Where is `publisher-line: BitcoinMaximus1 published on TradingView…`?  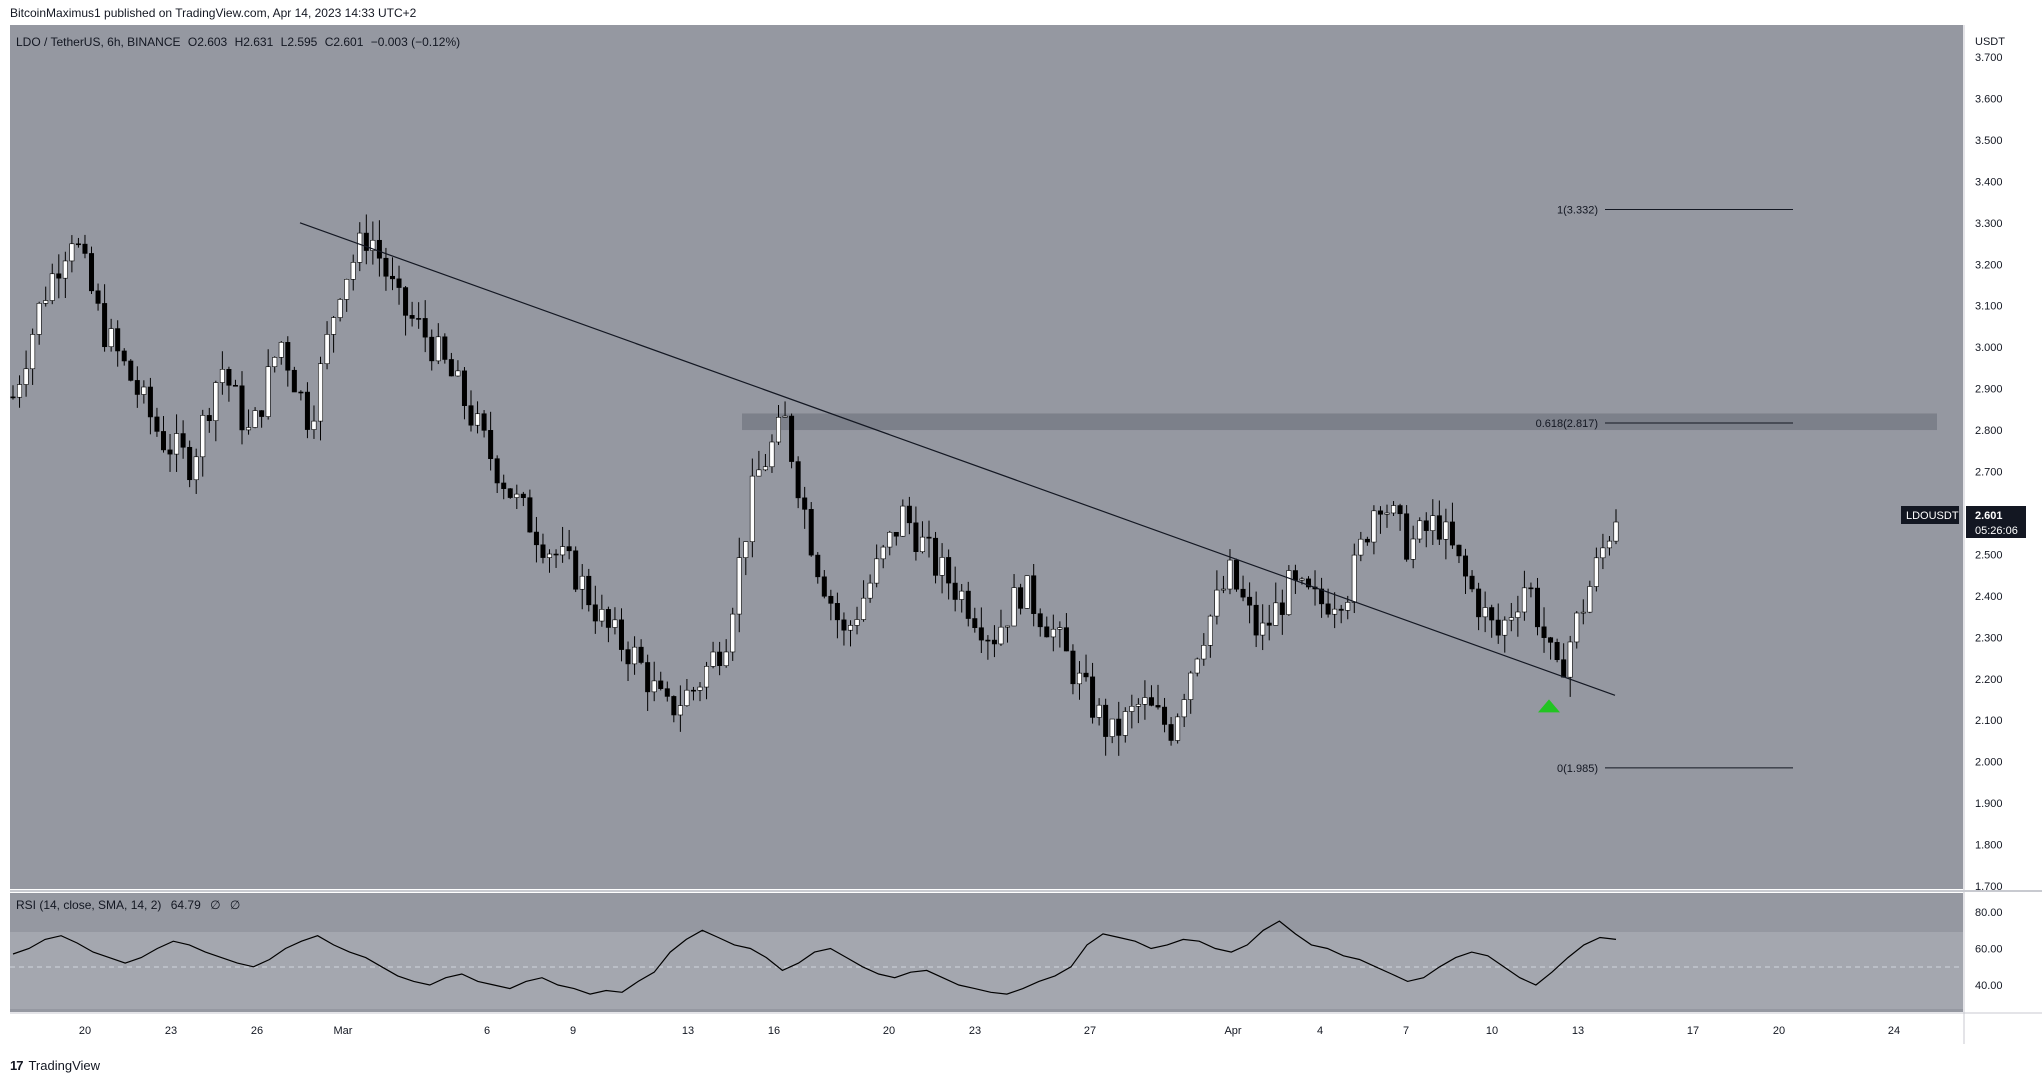 publisher-line: BitcoinMaximus1 published on TradingView… is located at coordinates (213, 13).